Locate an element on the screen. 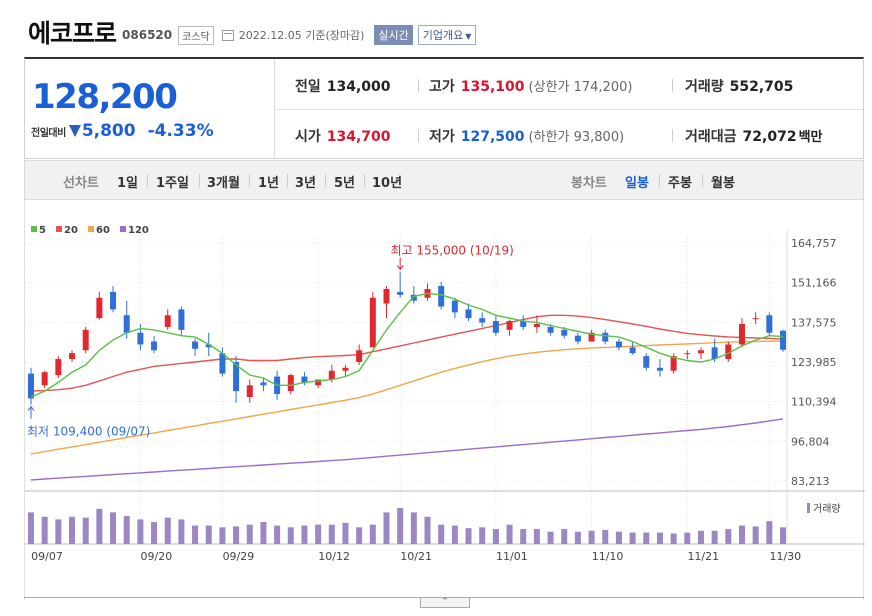 Image resolution: width=872 pixels, height=616 pixels. tab-daily: 일봉 is located at coordinates (637, 183).